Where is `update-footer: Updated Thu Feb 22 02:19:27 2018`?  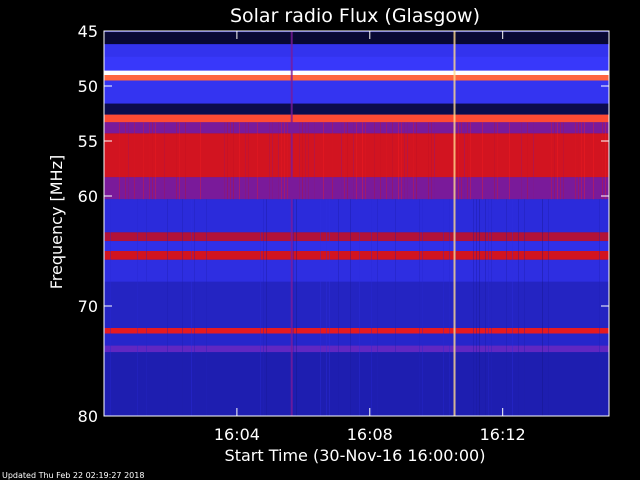
update-footer: Updated Thu Feb 22 02:19:27 2018 is located at coordinates (73, 475).